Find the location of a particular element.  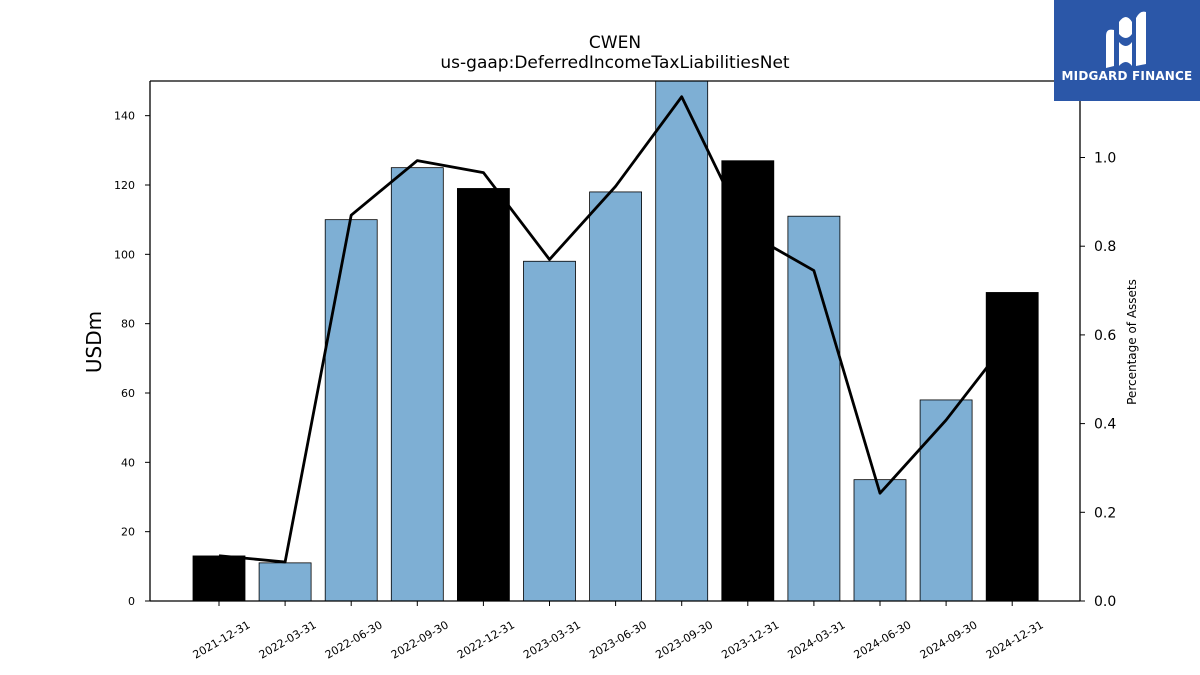

y2-tick-label: 0.8 is located at coordinates (1105, 247).